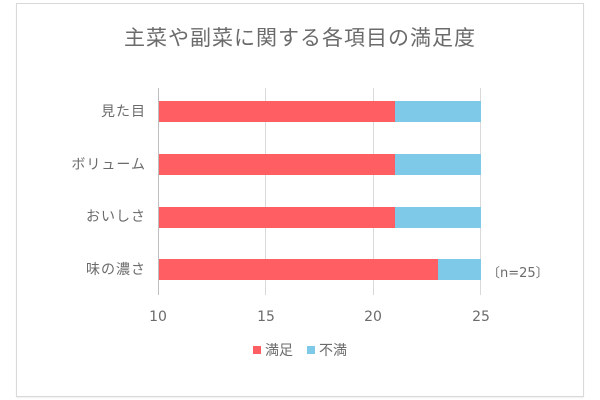  What do you see at coordinates (481, 317) in the screenshot?
I see `x-tick-25: 25` at bounding box center [481, 317].